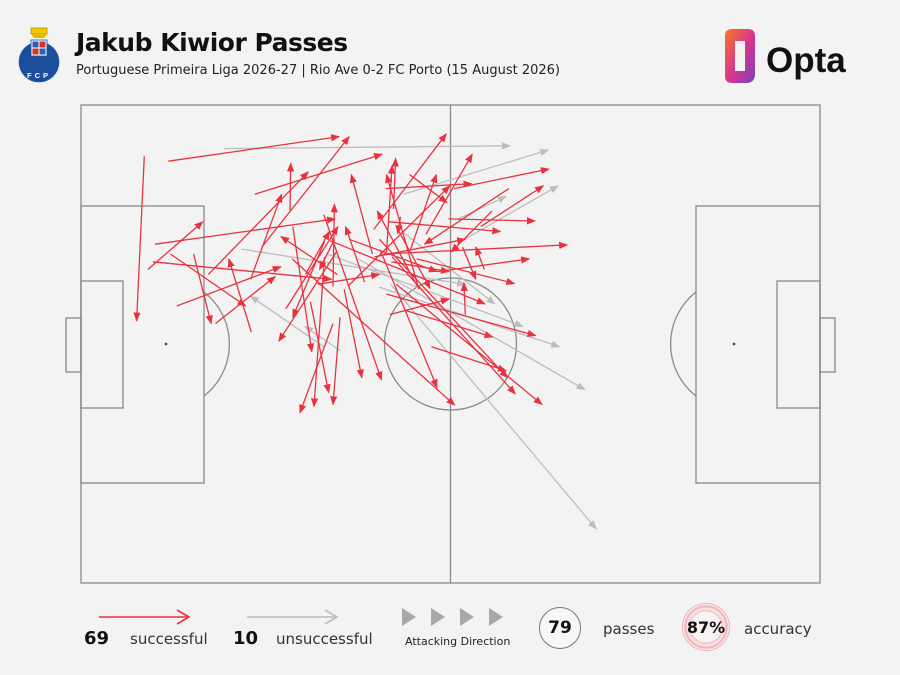  I want to click on successful-label: successful, so click(169, 639).